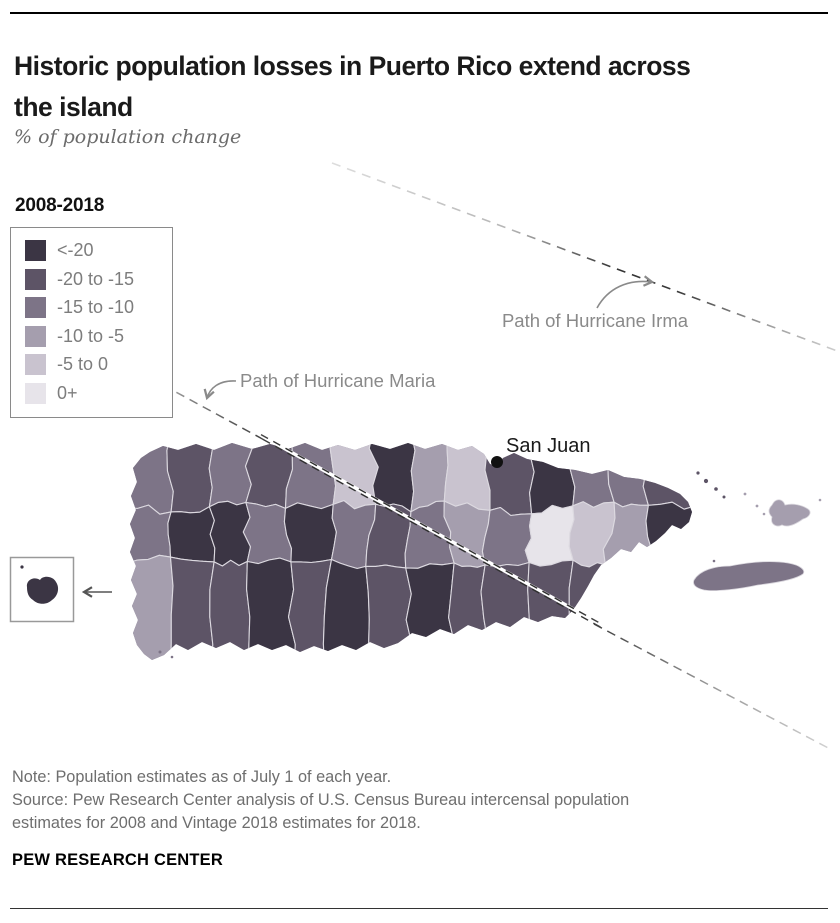  I want to click on hurricane-maria-label: Path of Hurricane Maria, so click(338, 380).